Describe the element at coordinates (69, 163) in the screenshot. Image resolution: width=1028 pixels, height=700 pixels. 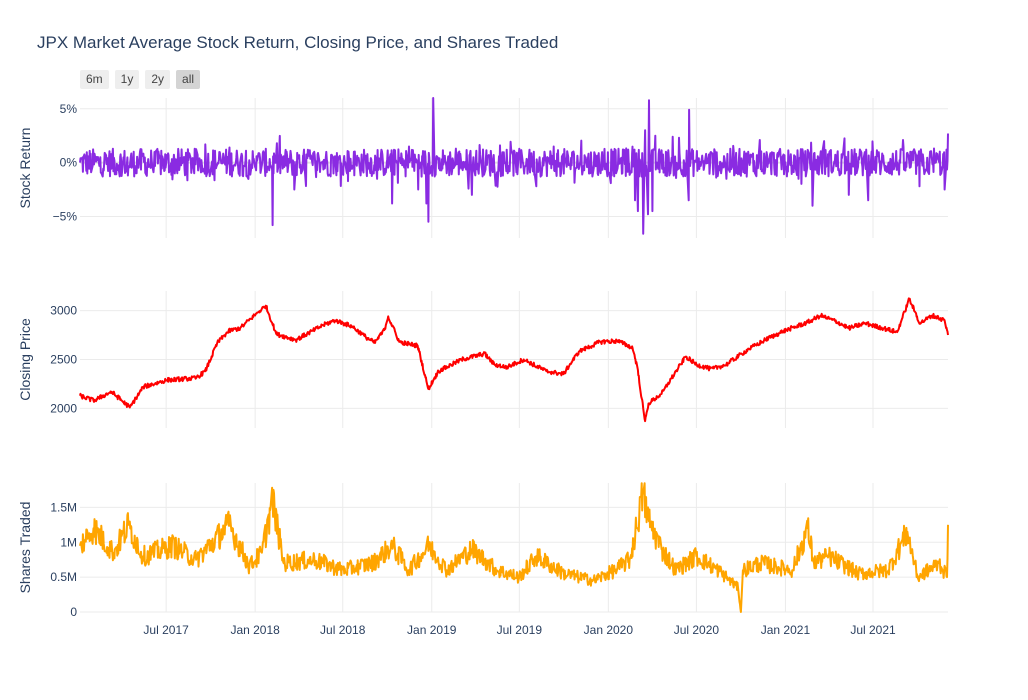
I see `y-tick-label: 0%` at that location.